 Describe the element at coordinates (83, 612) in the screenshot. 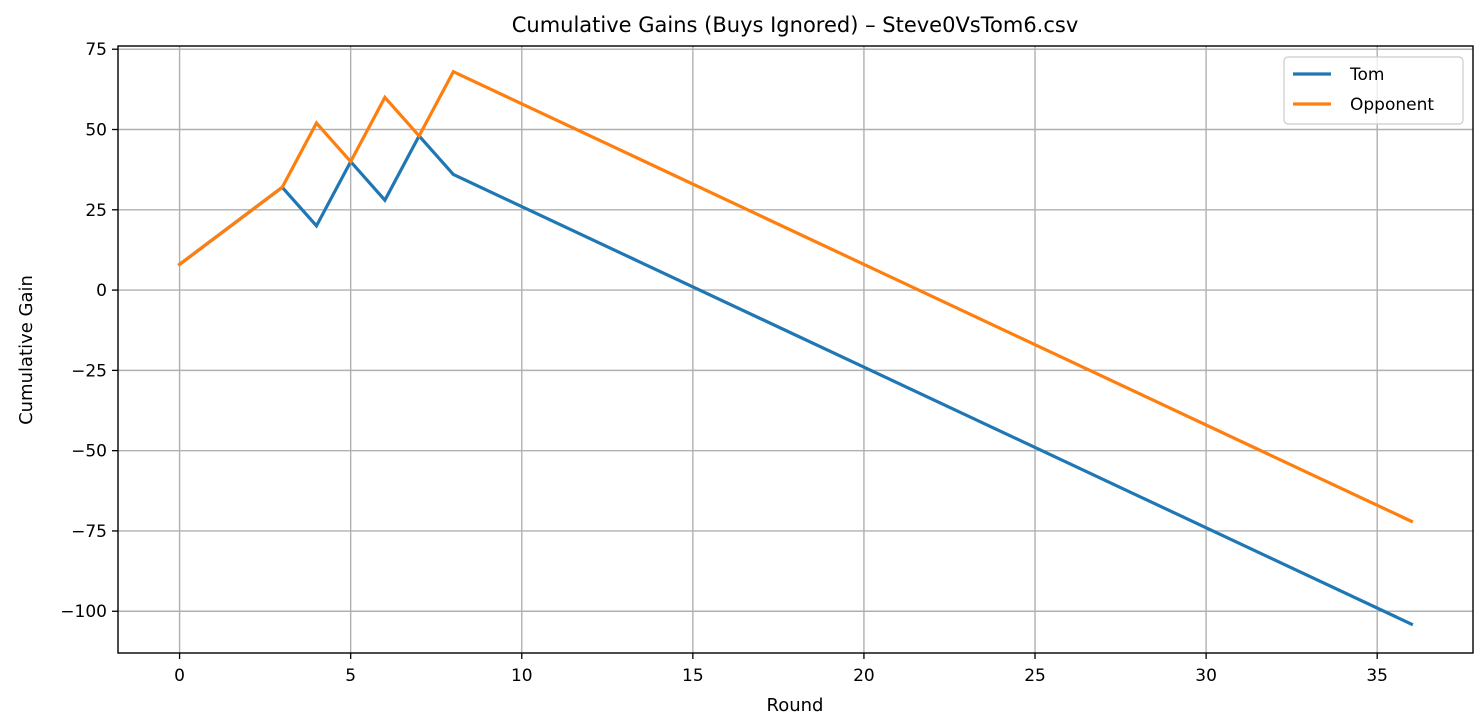

I see `y-tick-label: −100` at that location.